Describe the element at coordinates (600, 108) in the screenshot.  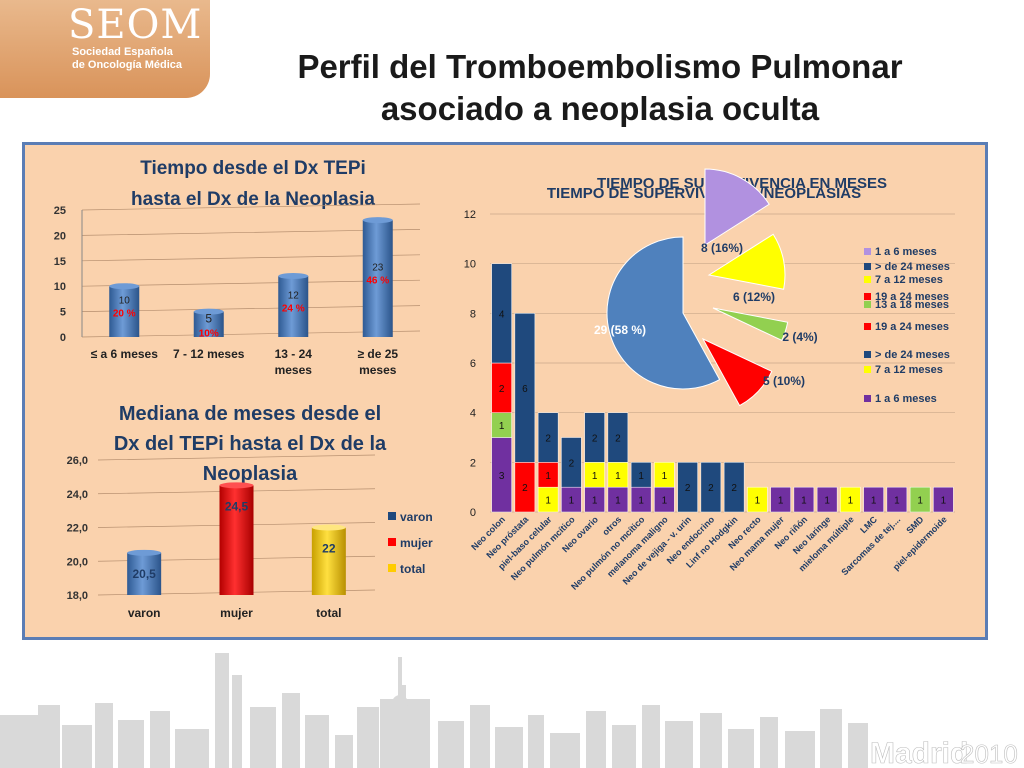
I see `slide-title-line-2: asociado a neoplasia oculta` at that location.